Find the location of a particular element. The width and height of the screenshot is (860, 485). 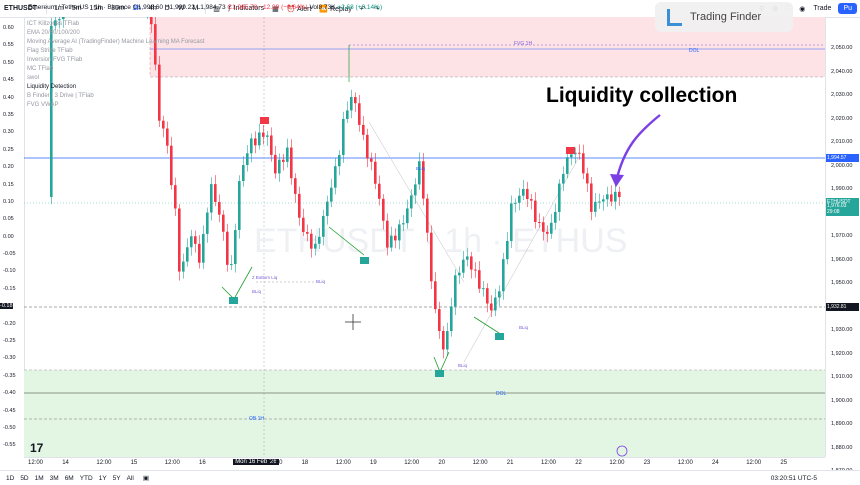

trade-button: Trade is located at coordinates (822, 8).